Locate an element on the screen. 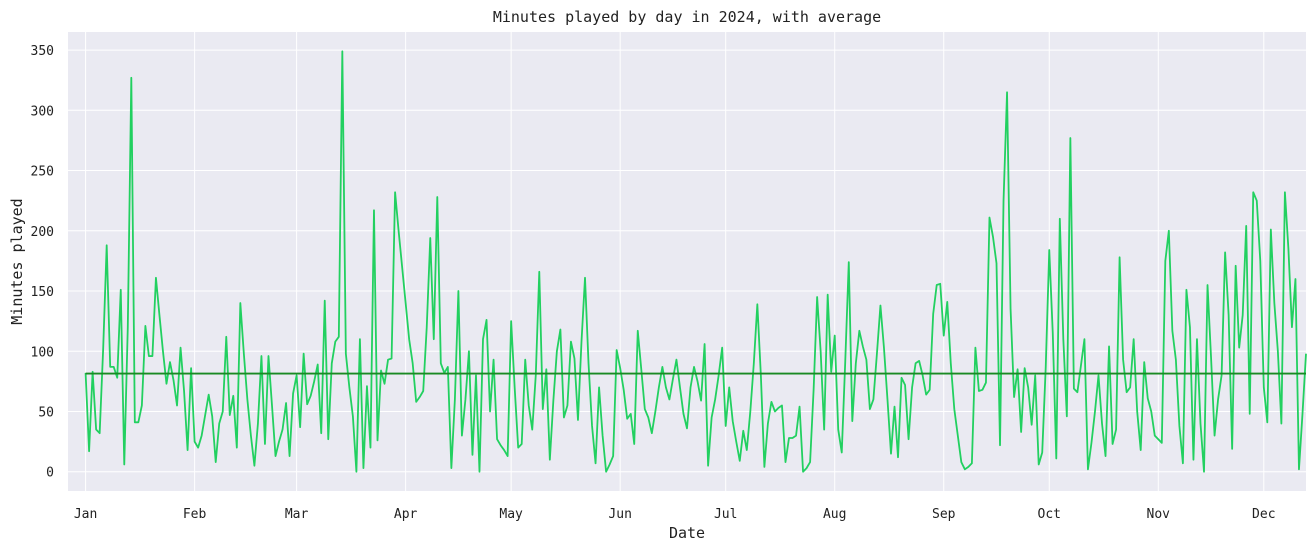 This screenshot has height=550, width=1316. y-tick-label: 0 is located at coordinates (50, 473).